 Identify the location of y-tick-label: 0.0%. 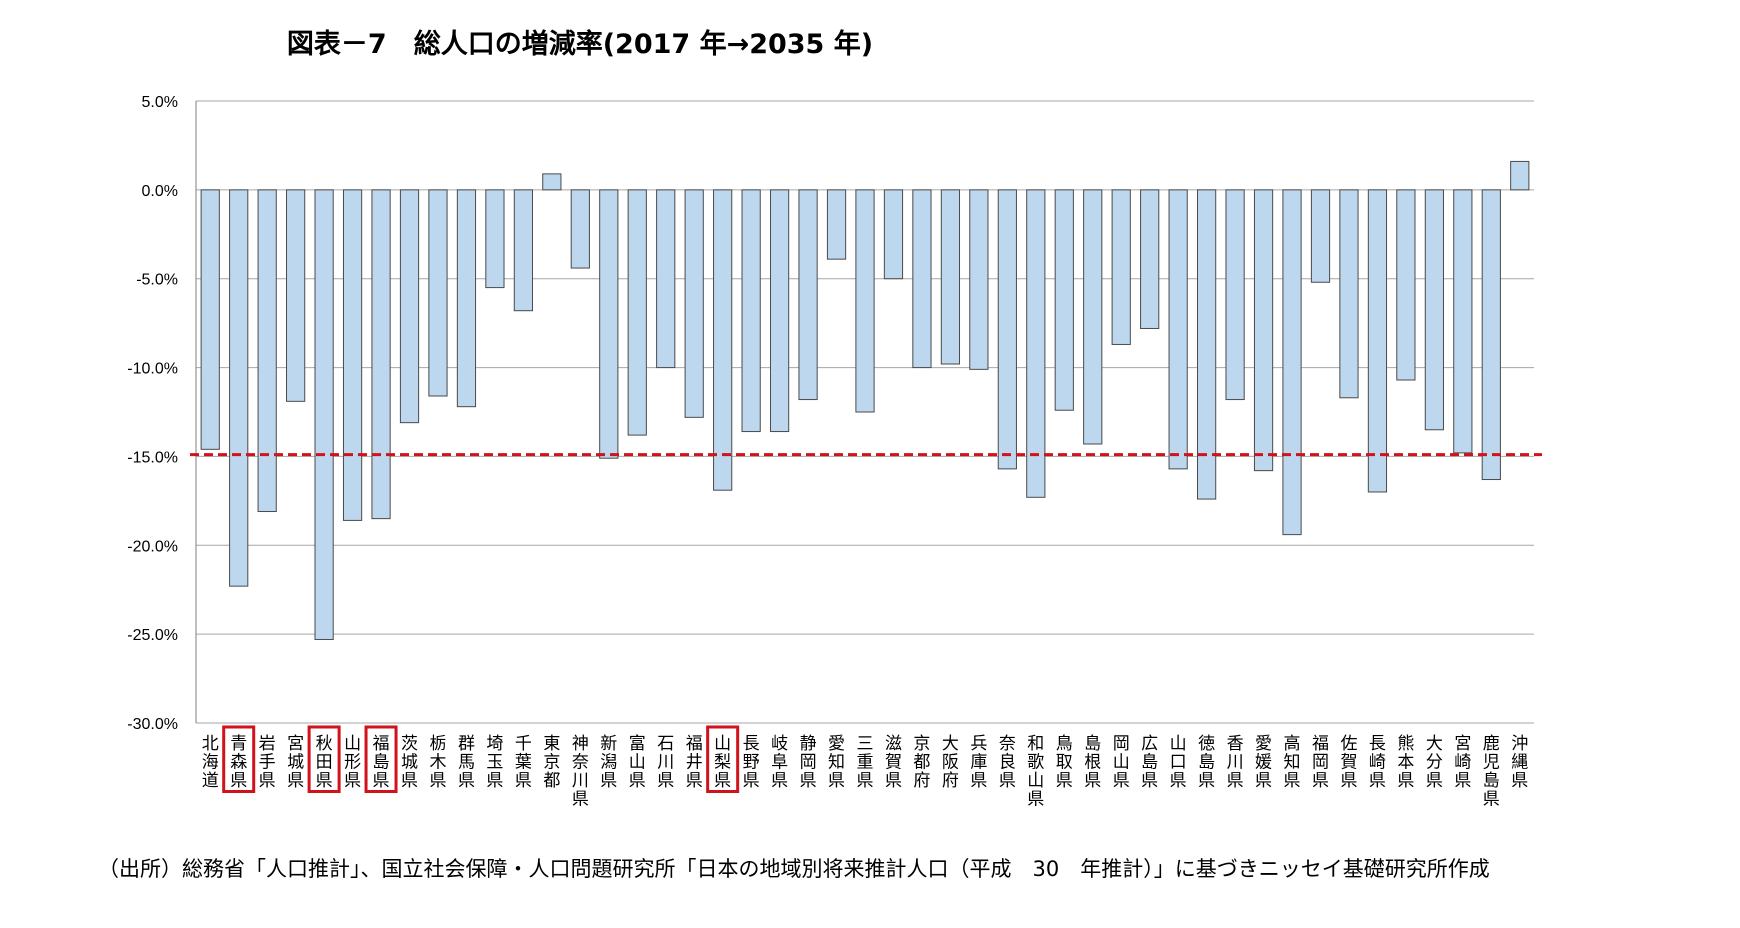
(160, 191).